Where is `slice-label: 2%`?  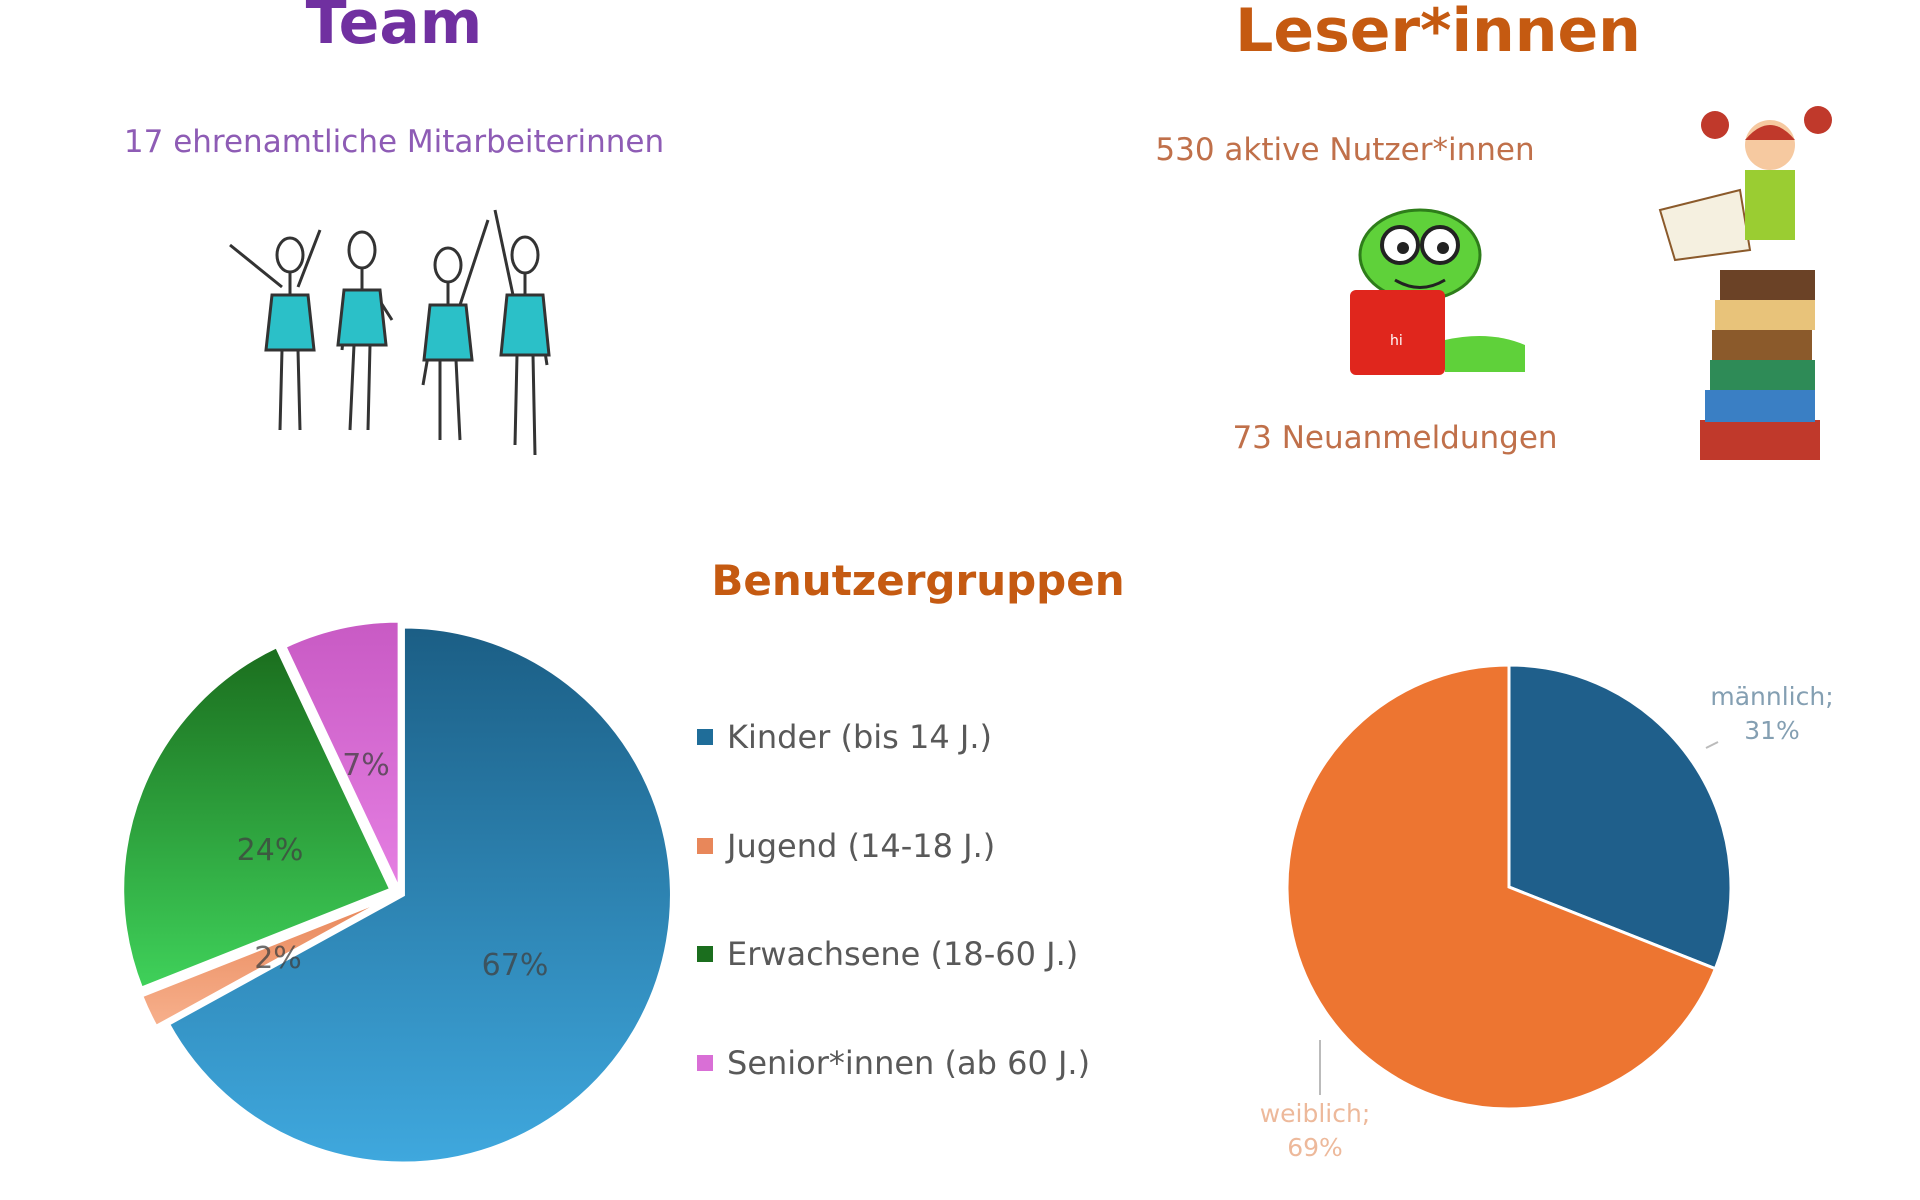 slice-label: 2% is located at coordinates (278, 958).